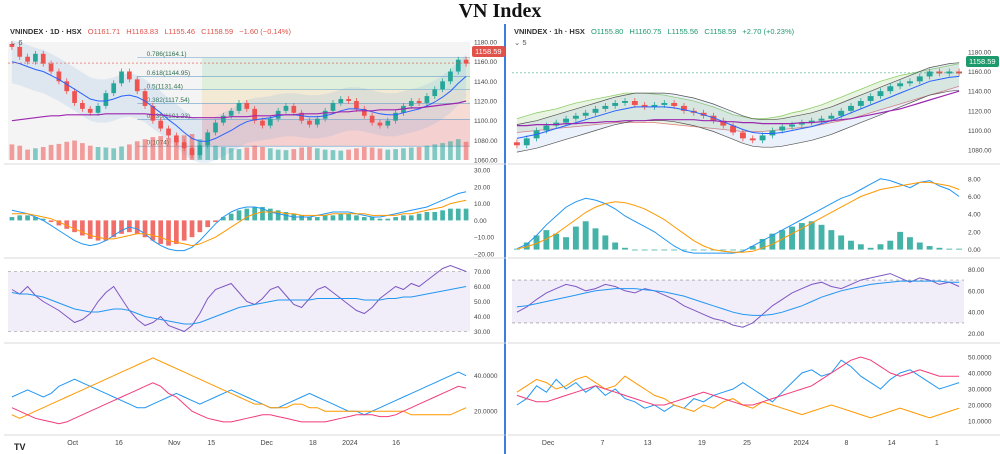 The width and height of the screenshot is (1000, 454). I want to click on x-axis-label: Dec, so click(548, 443).